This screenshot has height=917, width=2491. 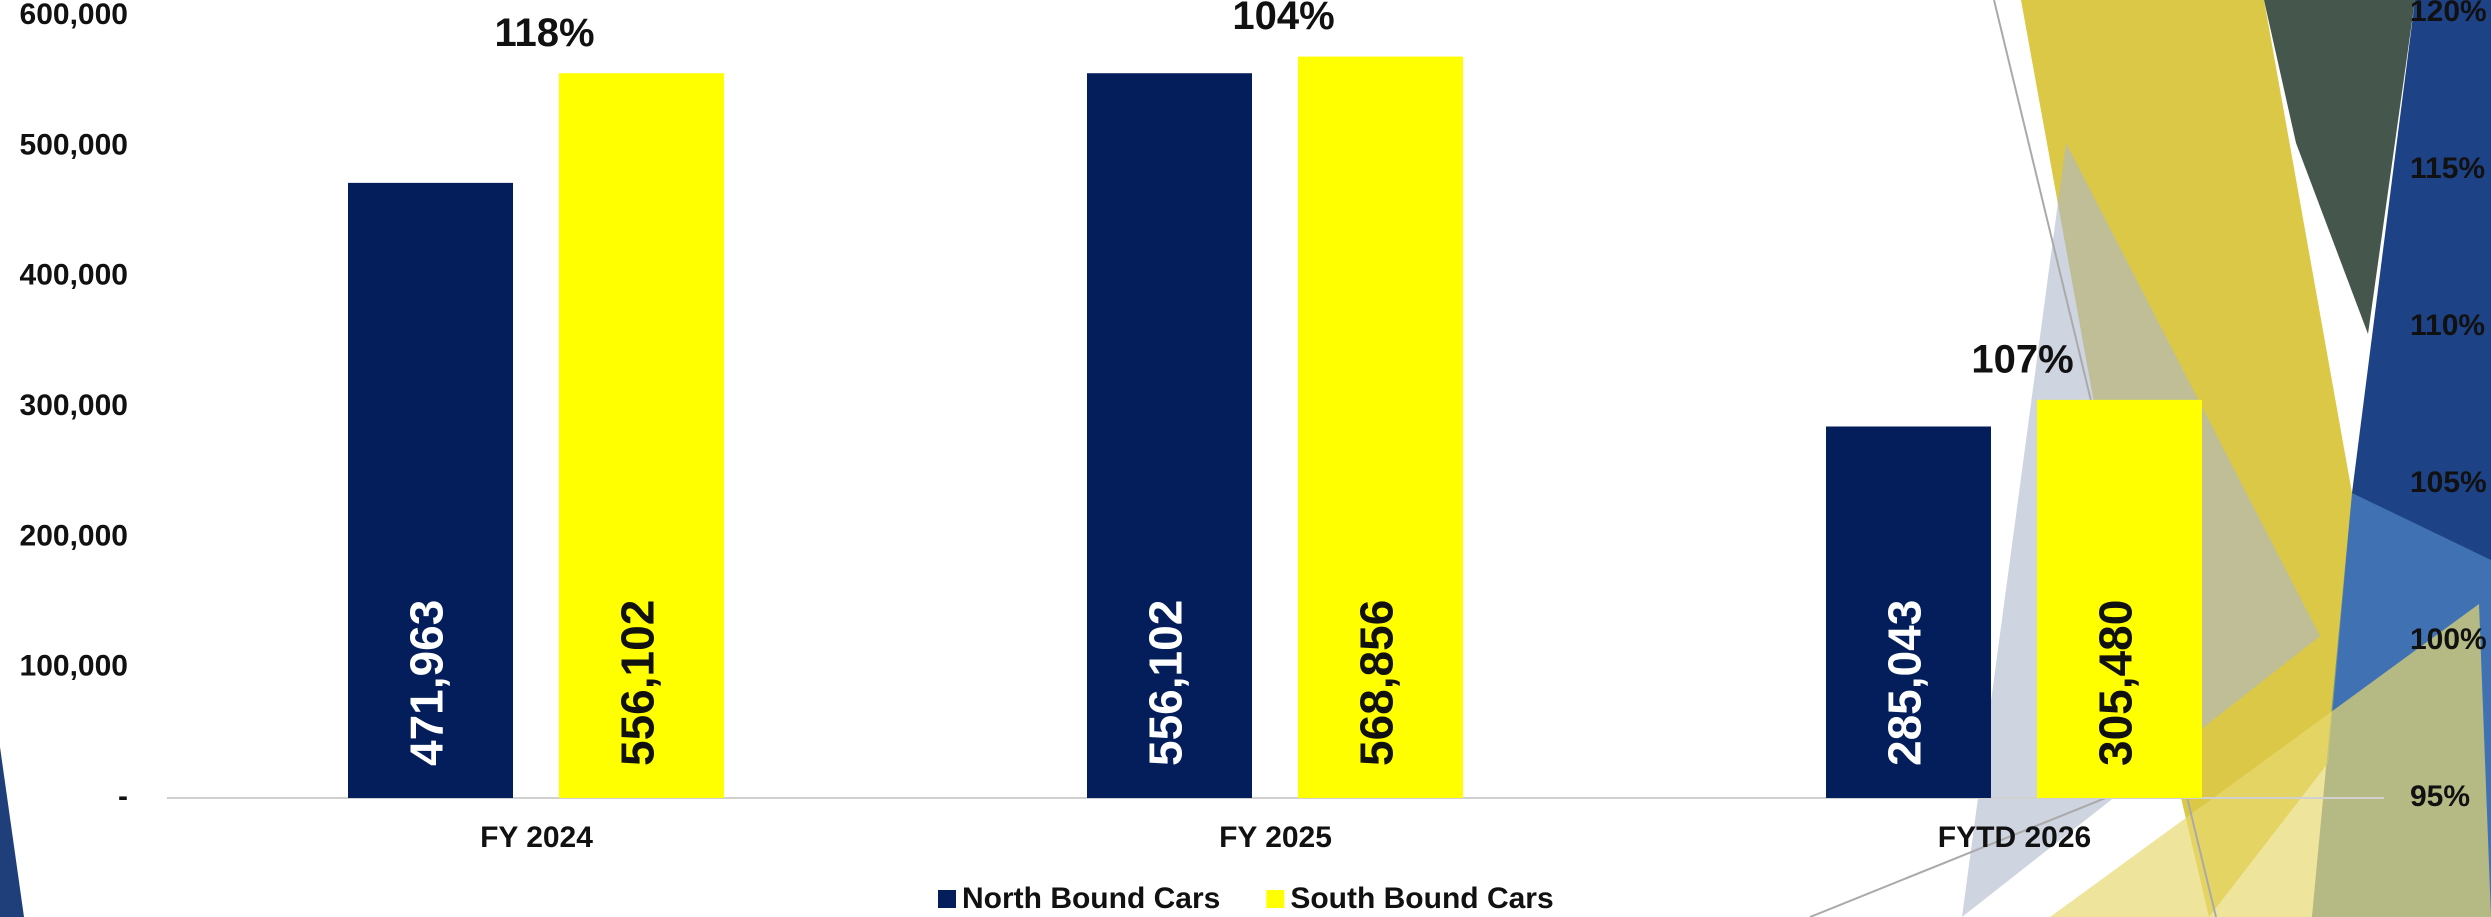 What do you see at coordinates (74, 275) in the screenshot?
I see `y-tick-label: 400,000` at bounding box center [74, 275].